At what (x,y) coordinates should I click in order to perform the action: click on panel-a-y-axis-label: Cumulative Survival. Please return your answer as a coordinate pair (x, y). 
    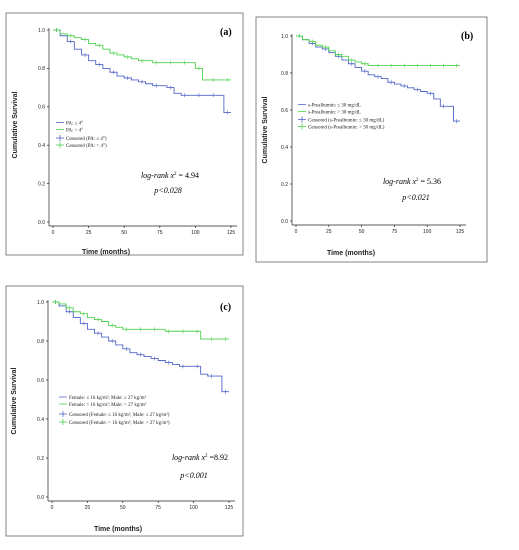
    Looking at the image, I should click on (15, 124).